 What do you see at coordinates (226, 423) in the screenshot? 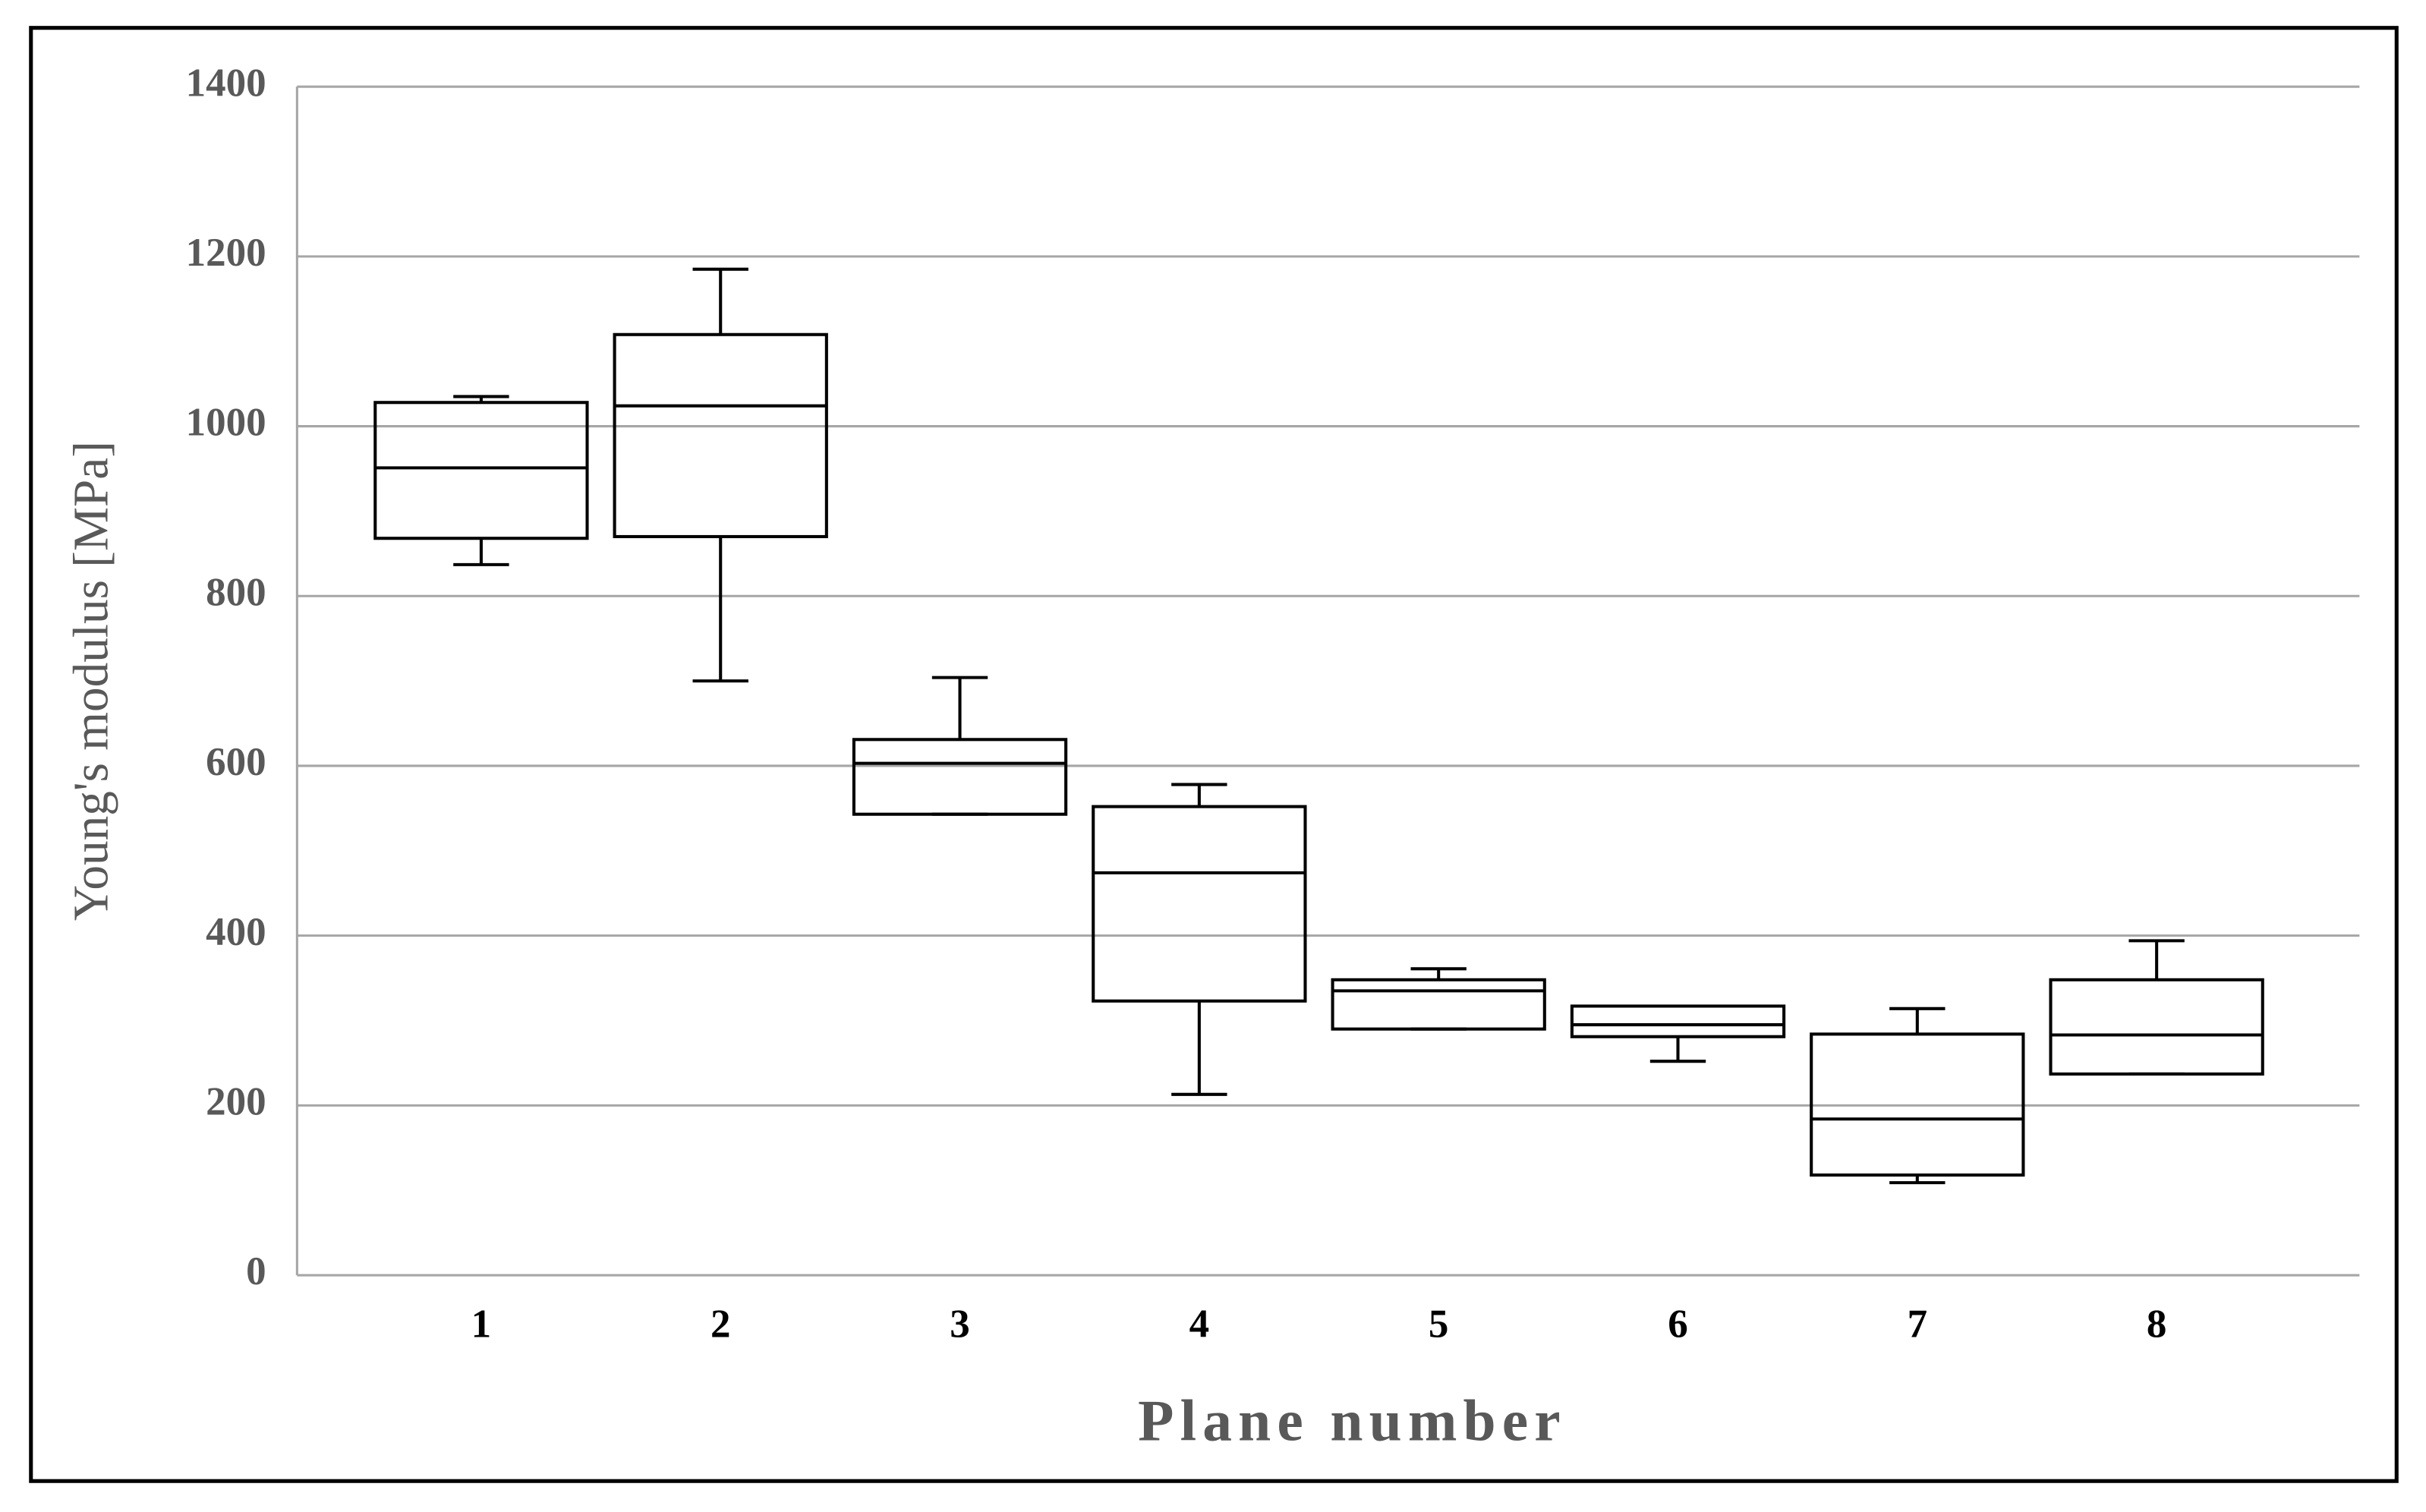
I see `y-tick-label: 1000` at bounding box center [226, 423].